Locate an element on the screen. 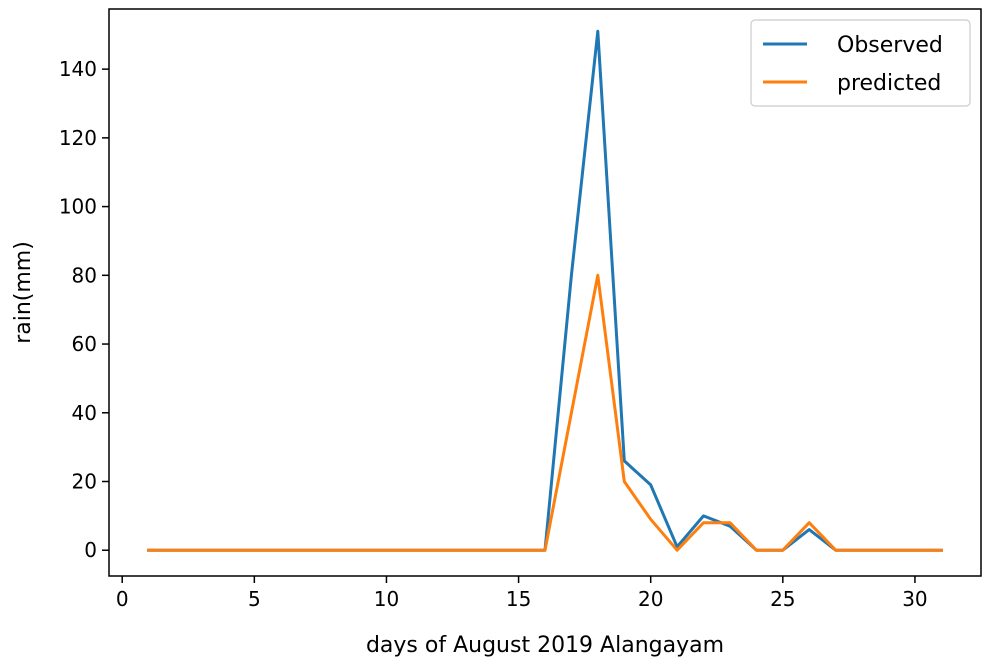  y-axis: 0 20 40 60 80 100 120 140 is located at coordinates (84, 309).